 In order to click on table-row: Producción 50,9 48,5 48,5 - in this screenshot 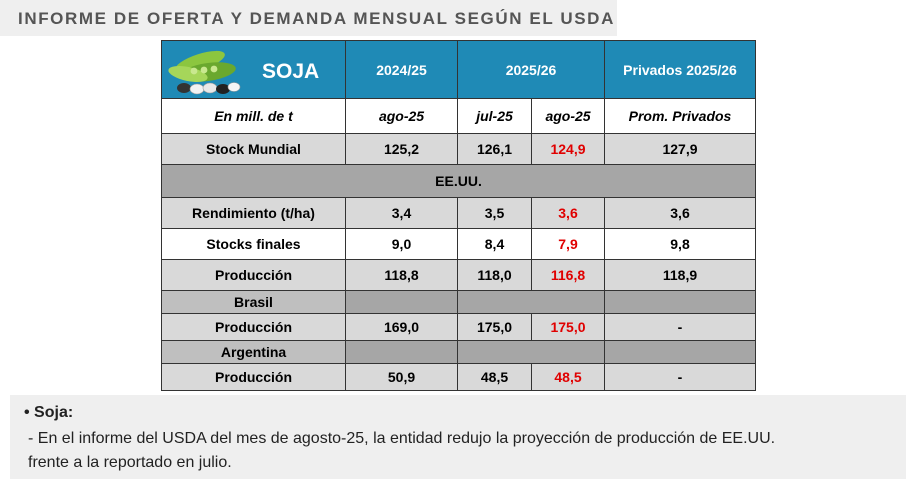, I will do `click(458, 377)`.